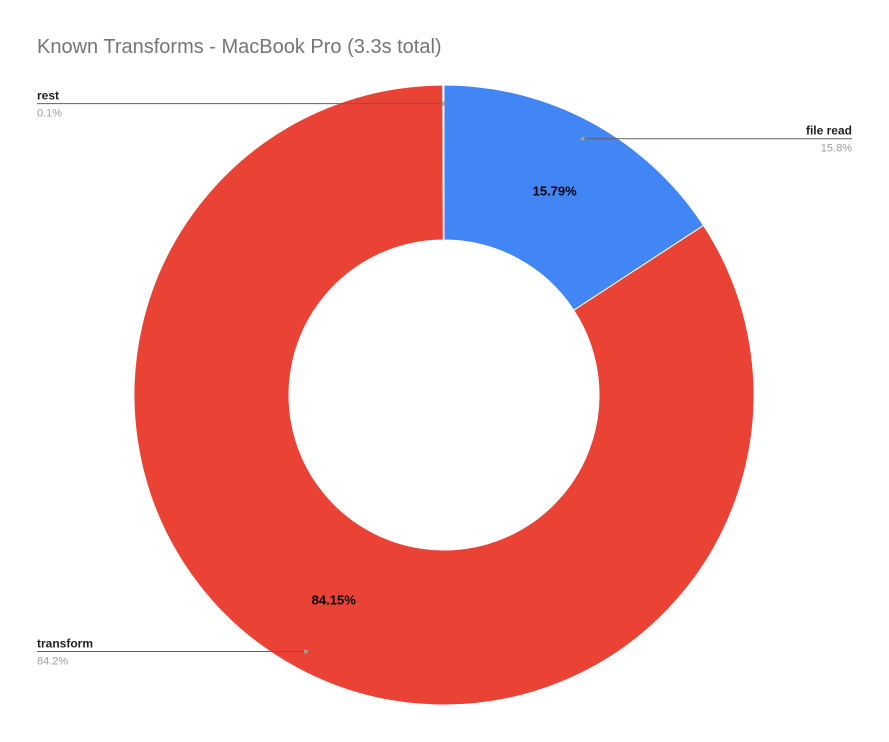  What do you see at coordinates (334, 600) in the screenshot?
I see `slice-label-transform: 84.15%` at bounding box center [334, 600].